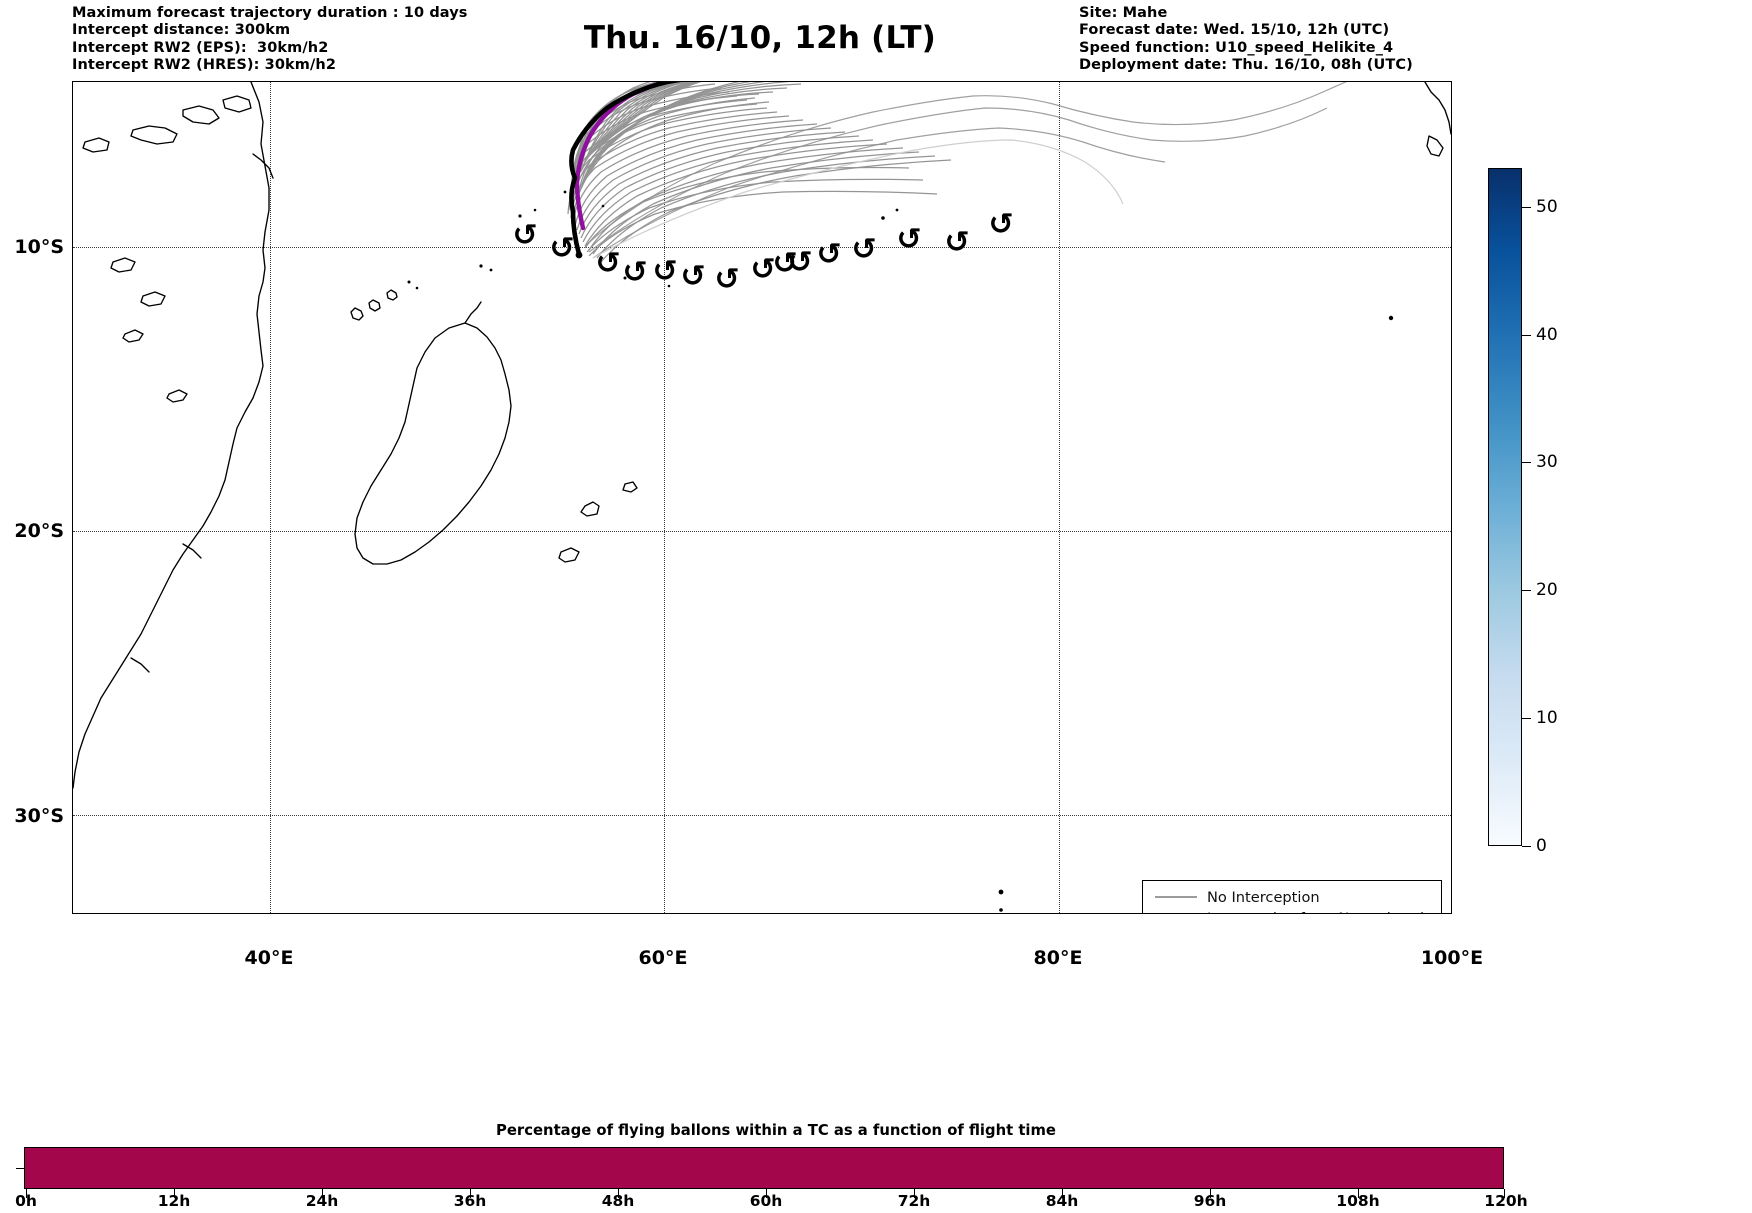  What do you see at coordinates (174, 1201) in the screenshot?
I see `time-label-12h: 12h` at bounding box center [174, 1201].